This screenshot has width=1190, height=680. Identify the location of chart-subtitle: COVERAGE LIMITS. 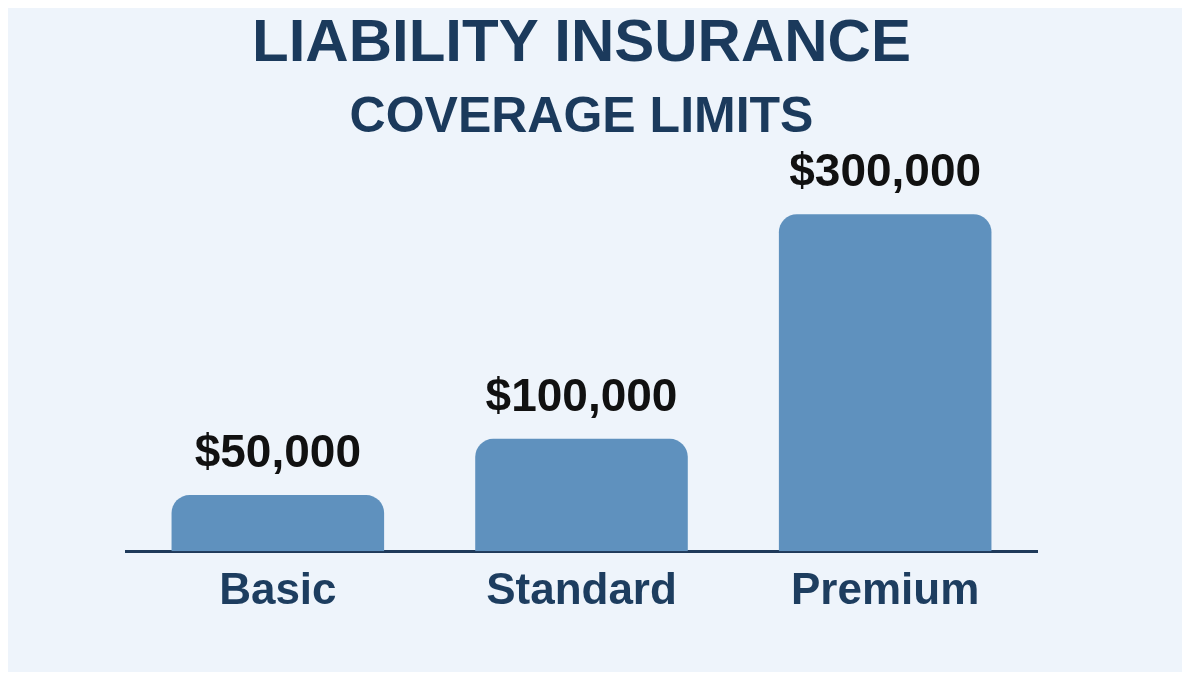
(581, 114).